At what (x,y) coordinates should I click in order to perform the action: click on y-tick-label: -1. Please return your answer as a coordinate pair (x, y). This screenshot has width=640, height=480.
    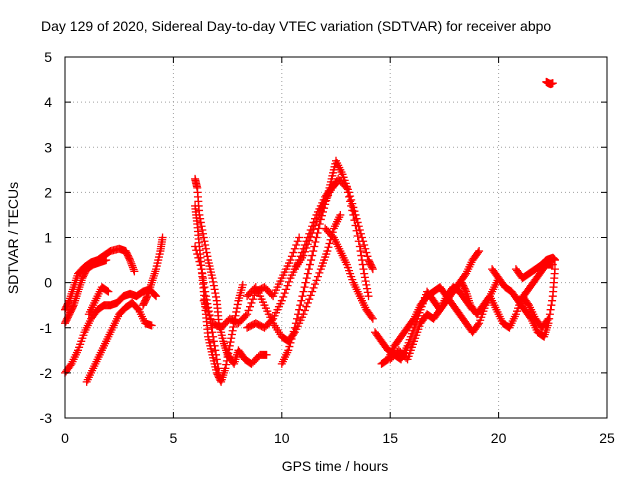
    Looking at the image, I should click on (46, 328).